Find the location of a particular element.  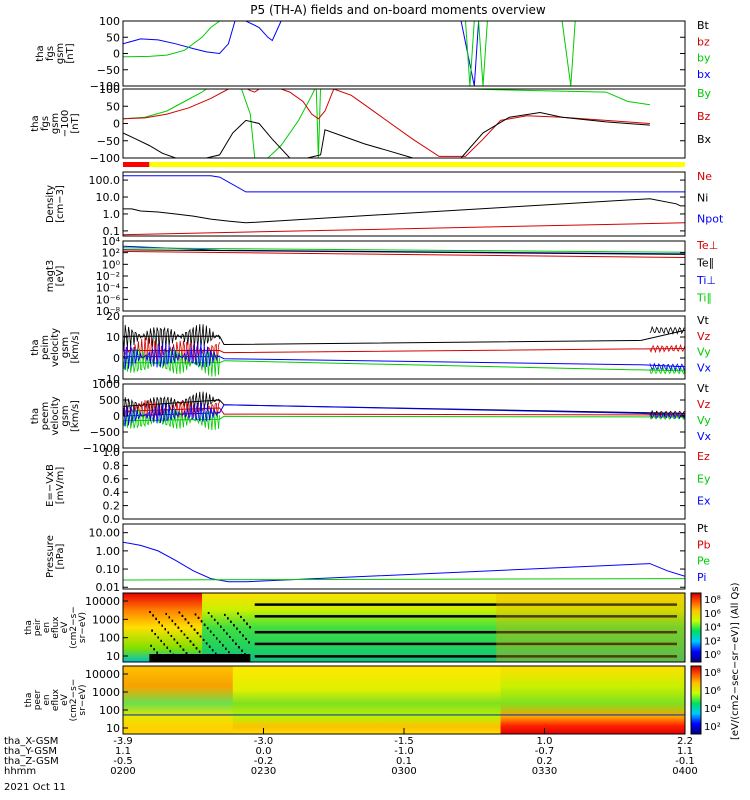

legend-entry: Pb is located at coordinates (704, 544).